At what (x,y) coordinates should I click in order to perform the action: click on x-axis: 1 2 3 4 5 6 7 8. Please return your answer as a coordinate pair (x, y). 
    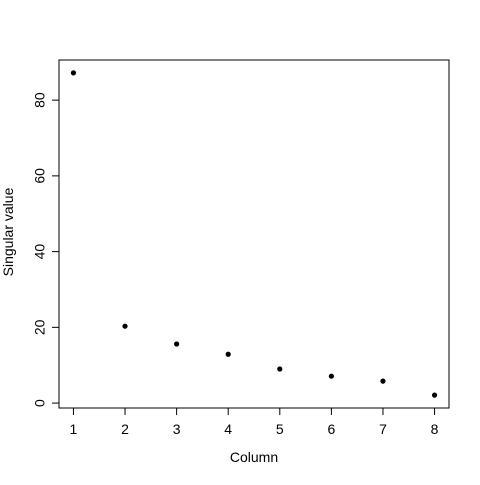
    Looking at the image, I should click on (254, 422).